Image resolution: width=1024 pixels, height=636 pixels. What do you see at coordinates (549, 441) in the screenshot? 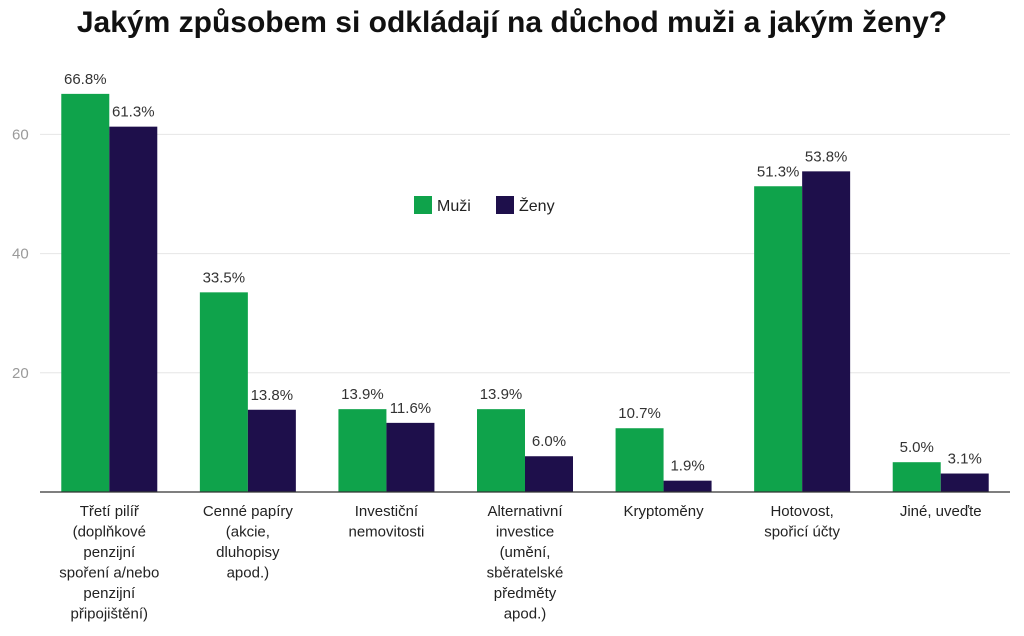
I see `data-label: 6.0%` at bounding box center [549, 441].